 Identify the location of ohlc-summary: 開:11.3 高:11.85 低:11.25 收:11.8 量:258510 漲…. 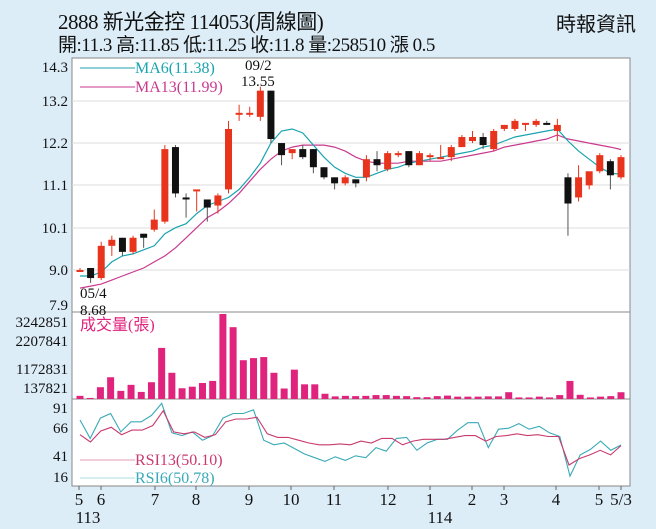
(246, 45).